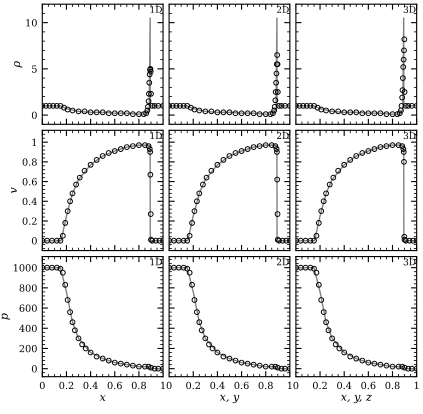 This screenshot has width=423, height=414. I want to click on y-tick-label: 0.2, so click(29, 221).